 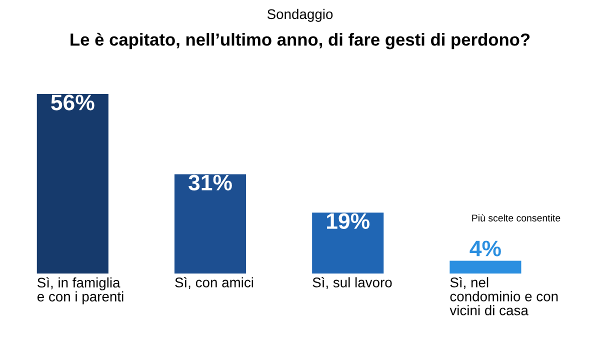 I want to click on chart-subtitle: Sondaggio, so click(x=300, y=15).